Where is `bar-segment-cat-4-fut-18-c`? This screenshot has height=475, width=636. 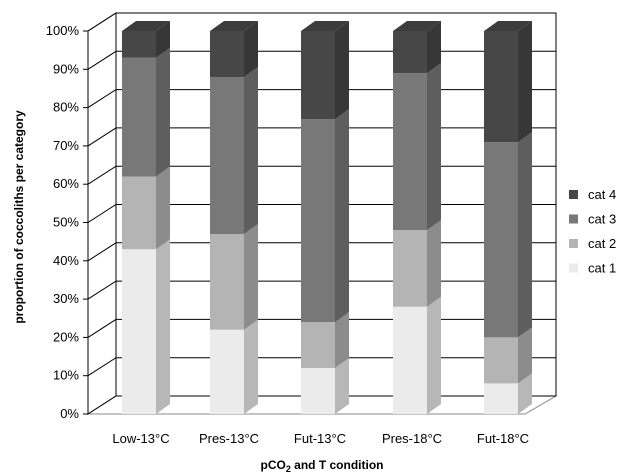 bar-segment-cat-4-fut-18-c is located at coordinates (508, 82).